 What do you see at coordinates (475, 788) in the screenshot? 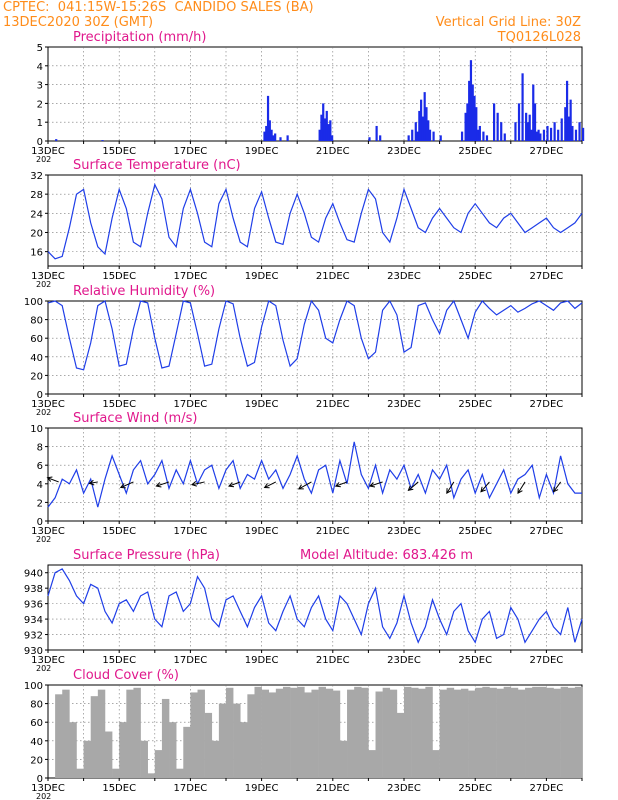
I see `cloud-xtick-label: 25DEC` at bounding box center [475, 788].